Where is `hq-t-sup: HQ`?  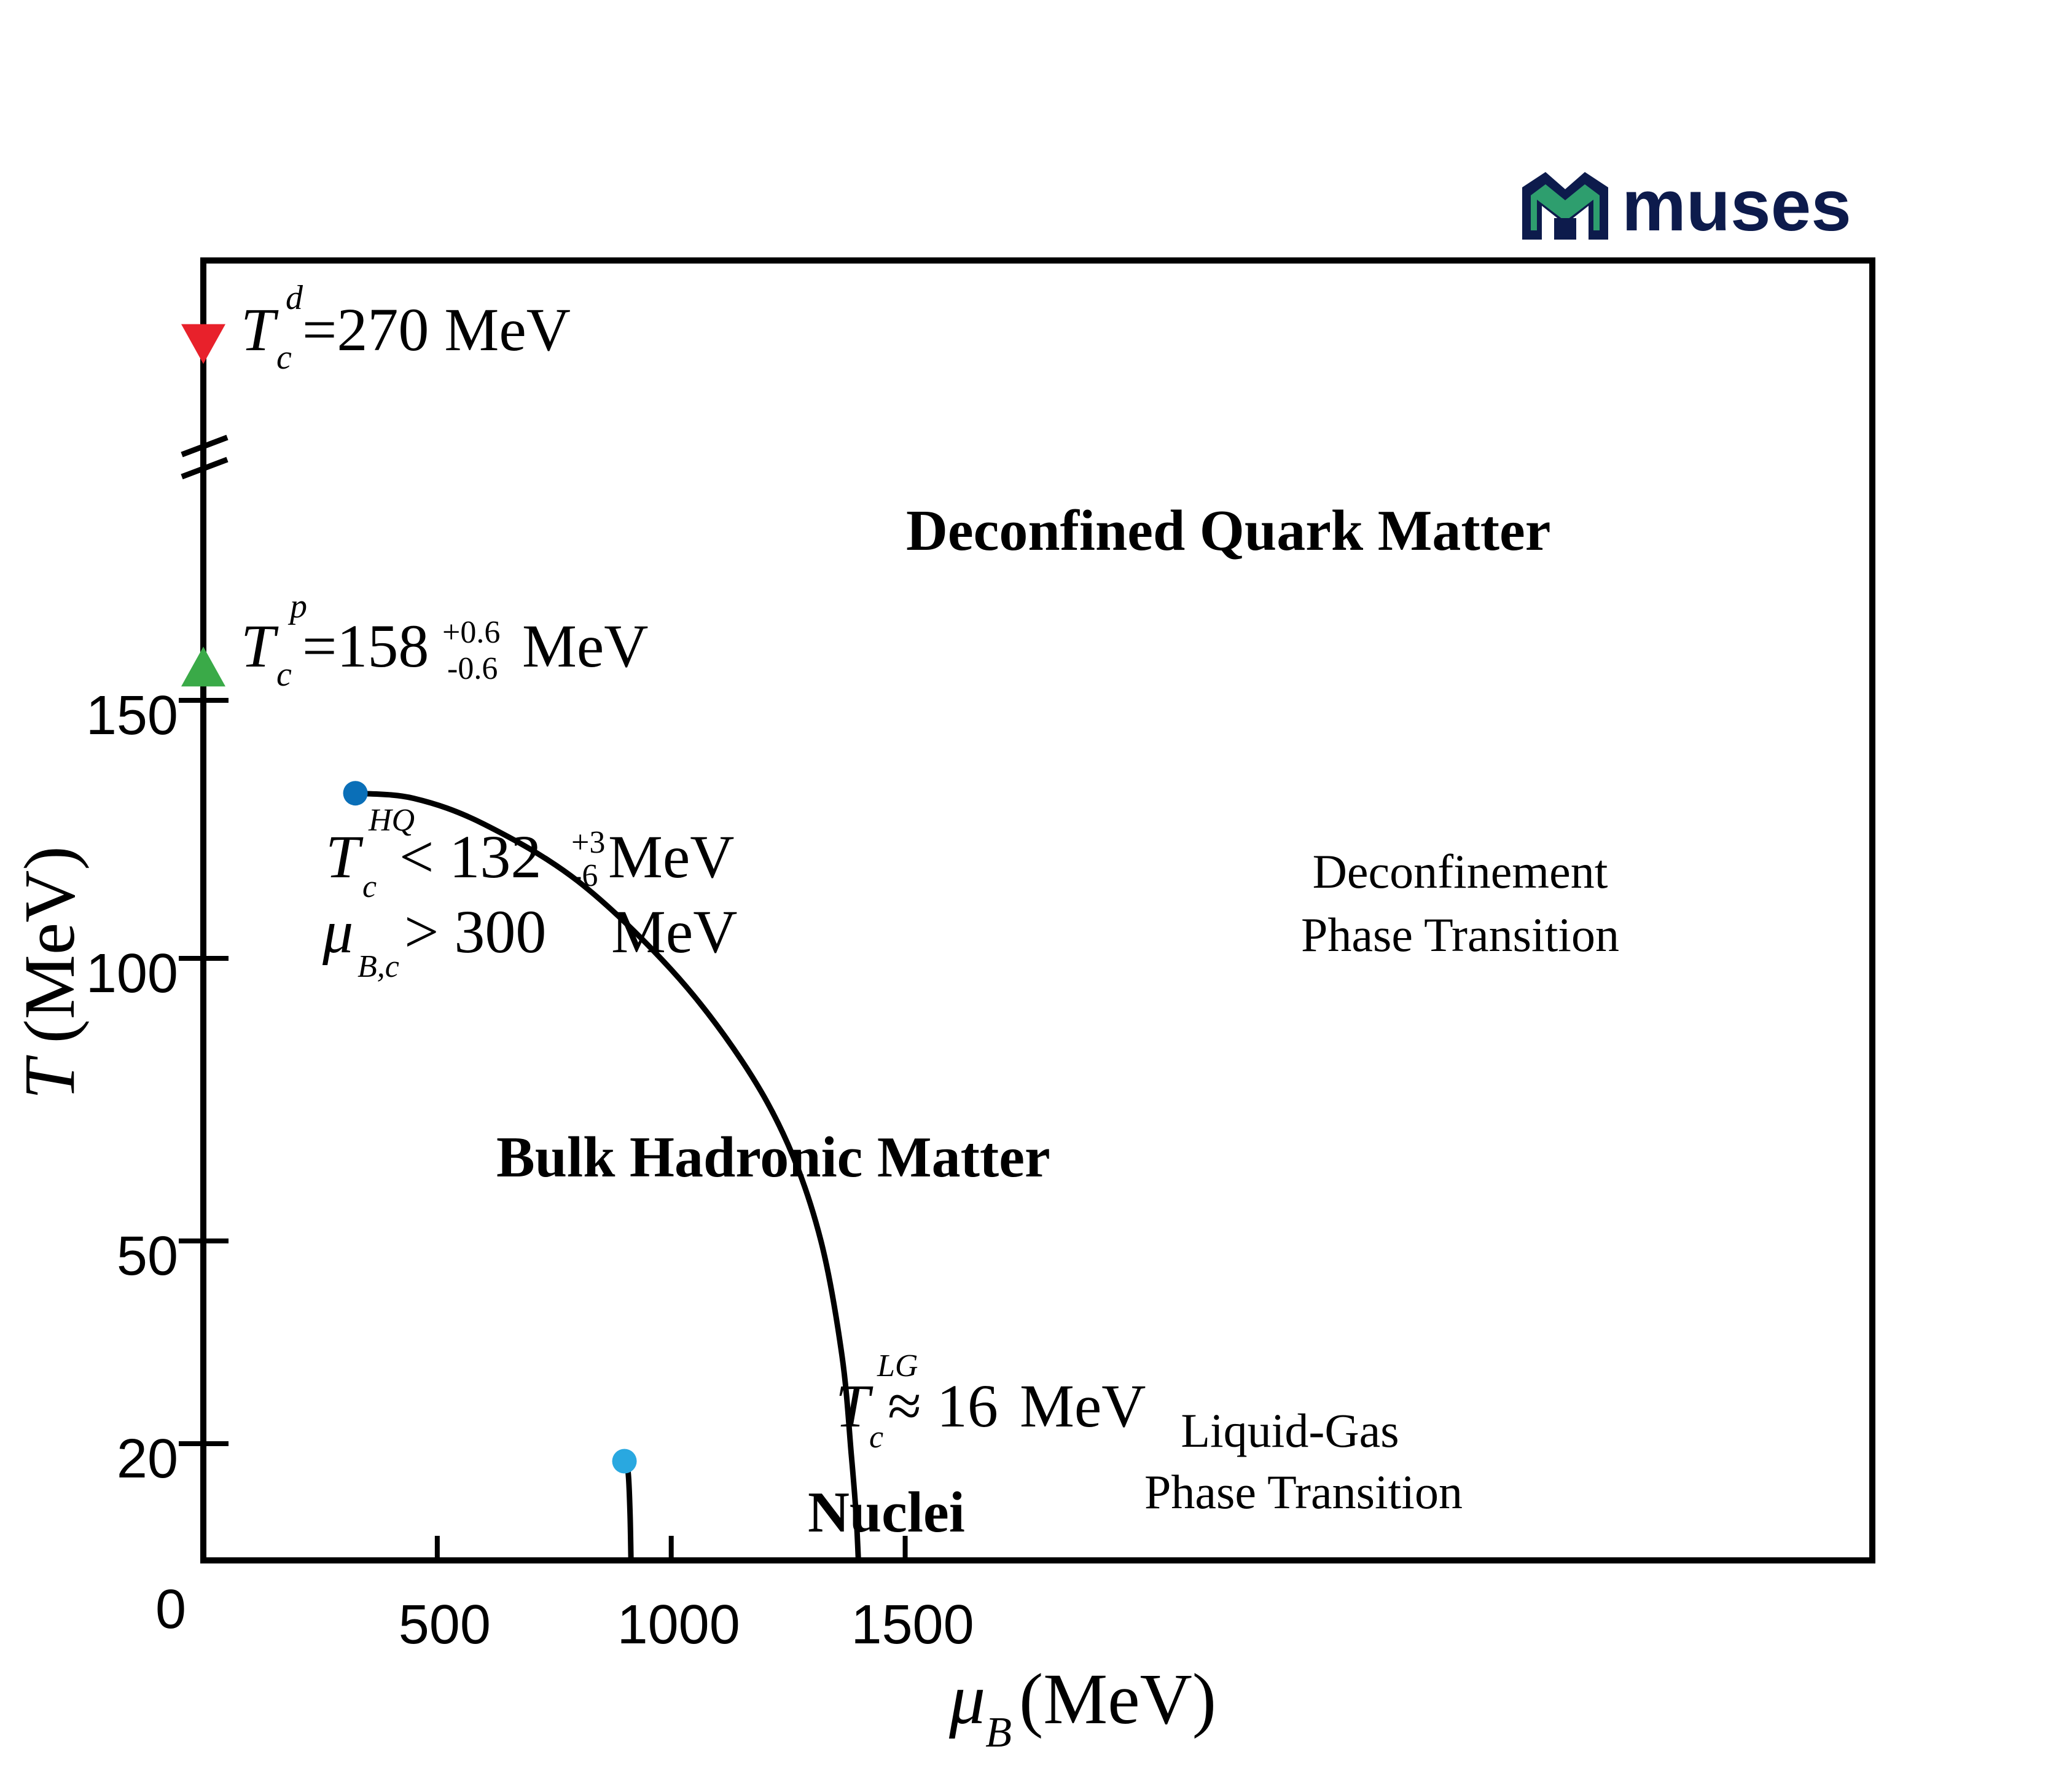
hq-t-sup: HQ is located at coordinates (391, 820).